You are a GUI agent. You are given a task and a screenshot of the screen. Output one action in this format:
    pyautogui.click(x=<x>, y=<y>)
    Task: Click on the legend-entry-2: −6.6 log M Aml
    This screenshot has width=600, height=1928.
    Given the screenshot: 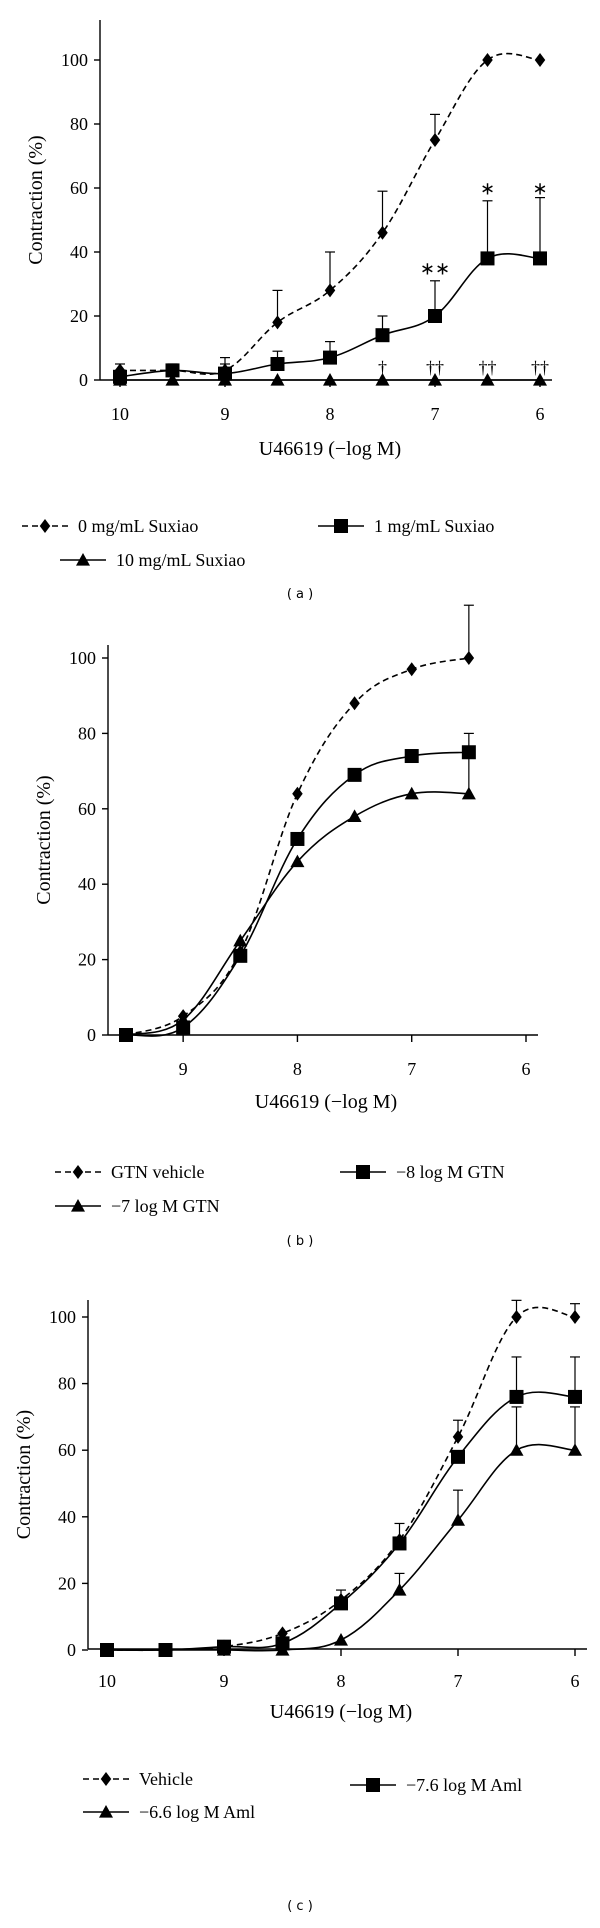 What is the action you would take?
    pyautogui.click(x=169, y=1812)
    